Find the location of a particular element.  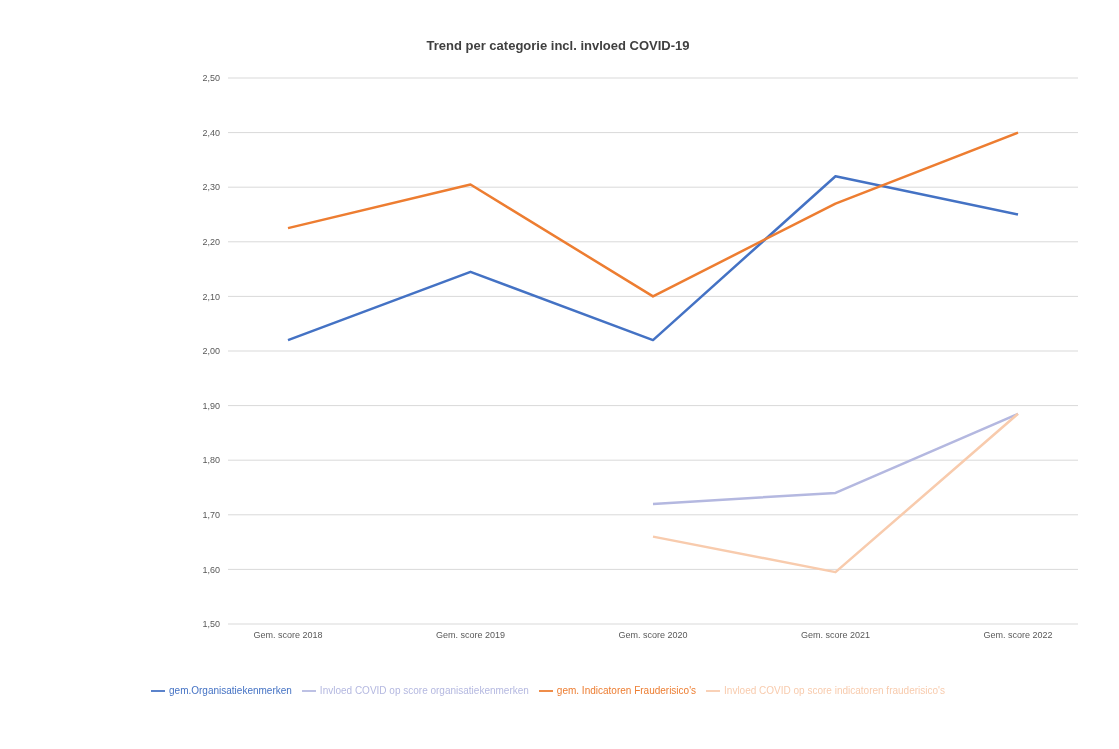

y-tick-label: 2,10 is located at coordinates (211, 296).